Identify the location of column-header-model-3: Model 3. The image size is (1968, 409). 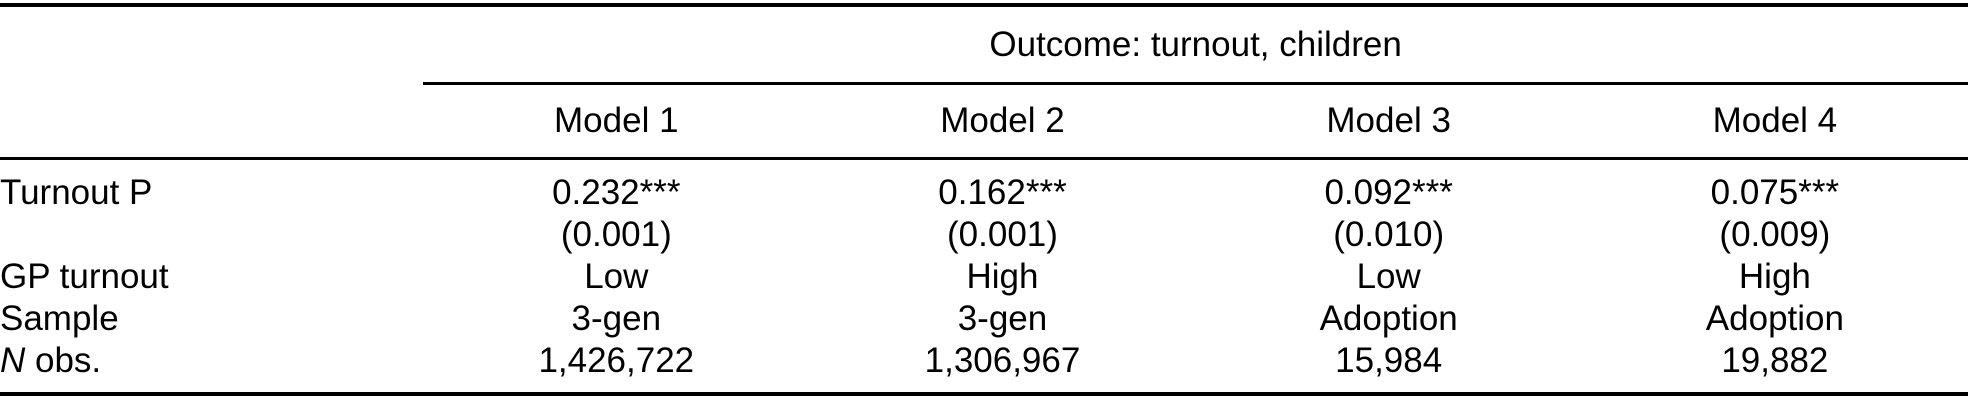
(1388, 121).